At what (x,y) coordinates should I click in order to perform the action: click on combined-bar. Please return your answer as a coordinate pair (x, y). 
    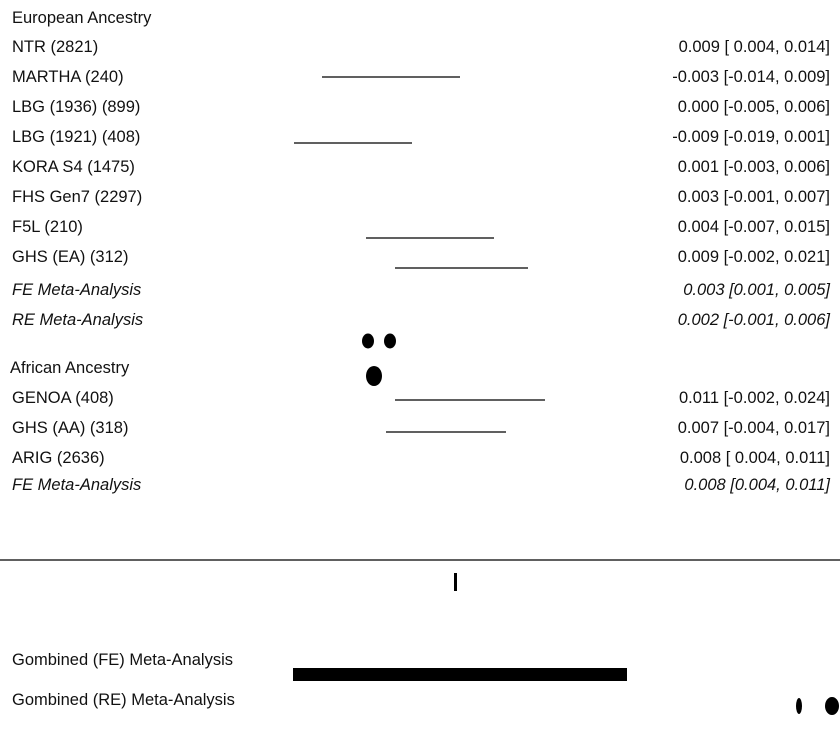
    Looking at the image, I should click on (460, 674).